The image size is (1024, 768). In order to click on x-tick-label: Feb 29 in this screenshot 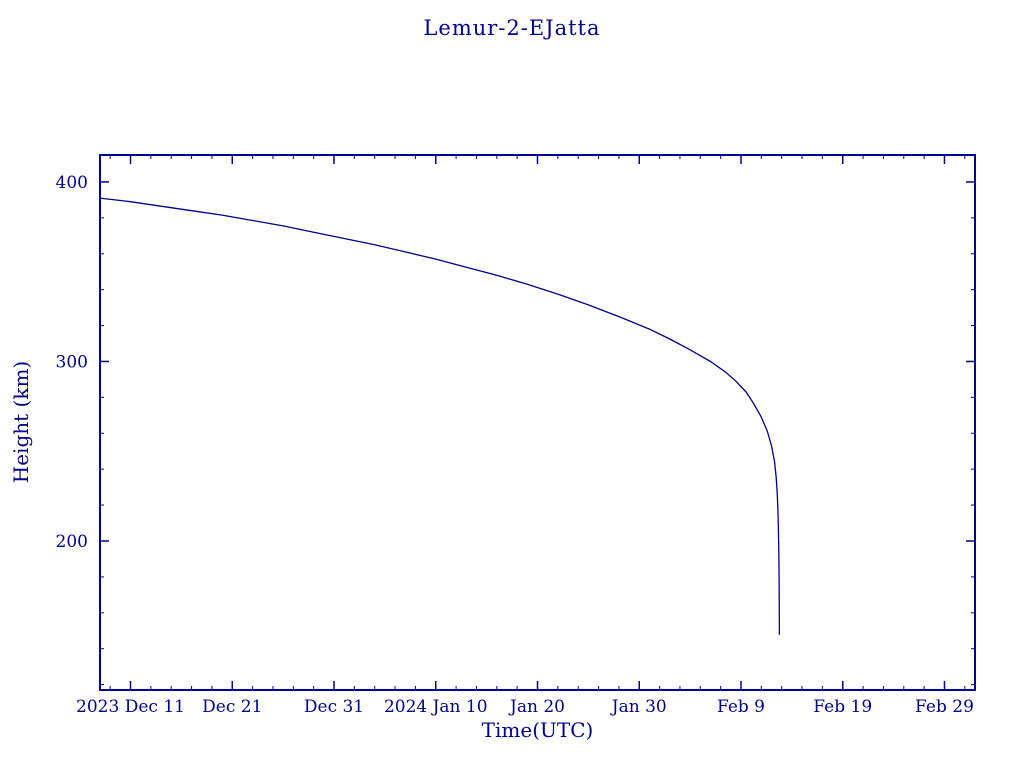, I will do `click(944, 707)`.